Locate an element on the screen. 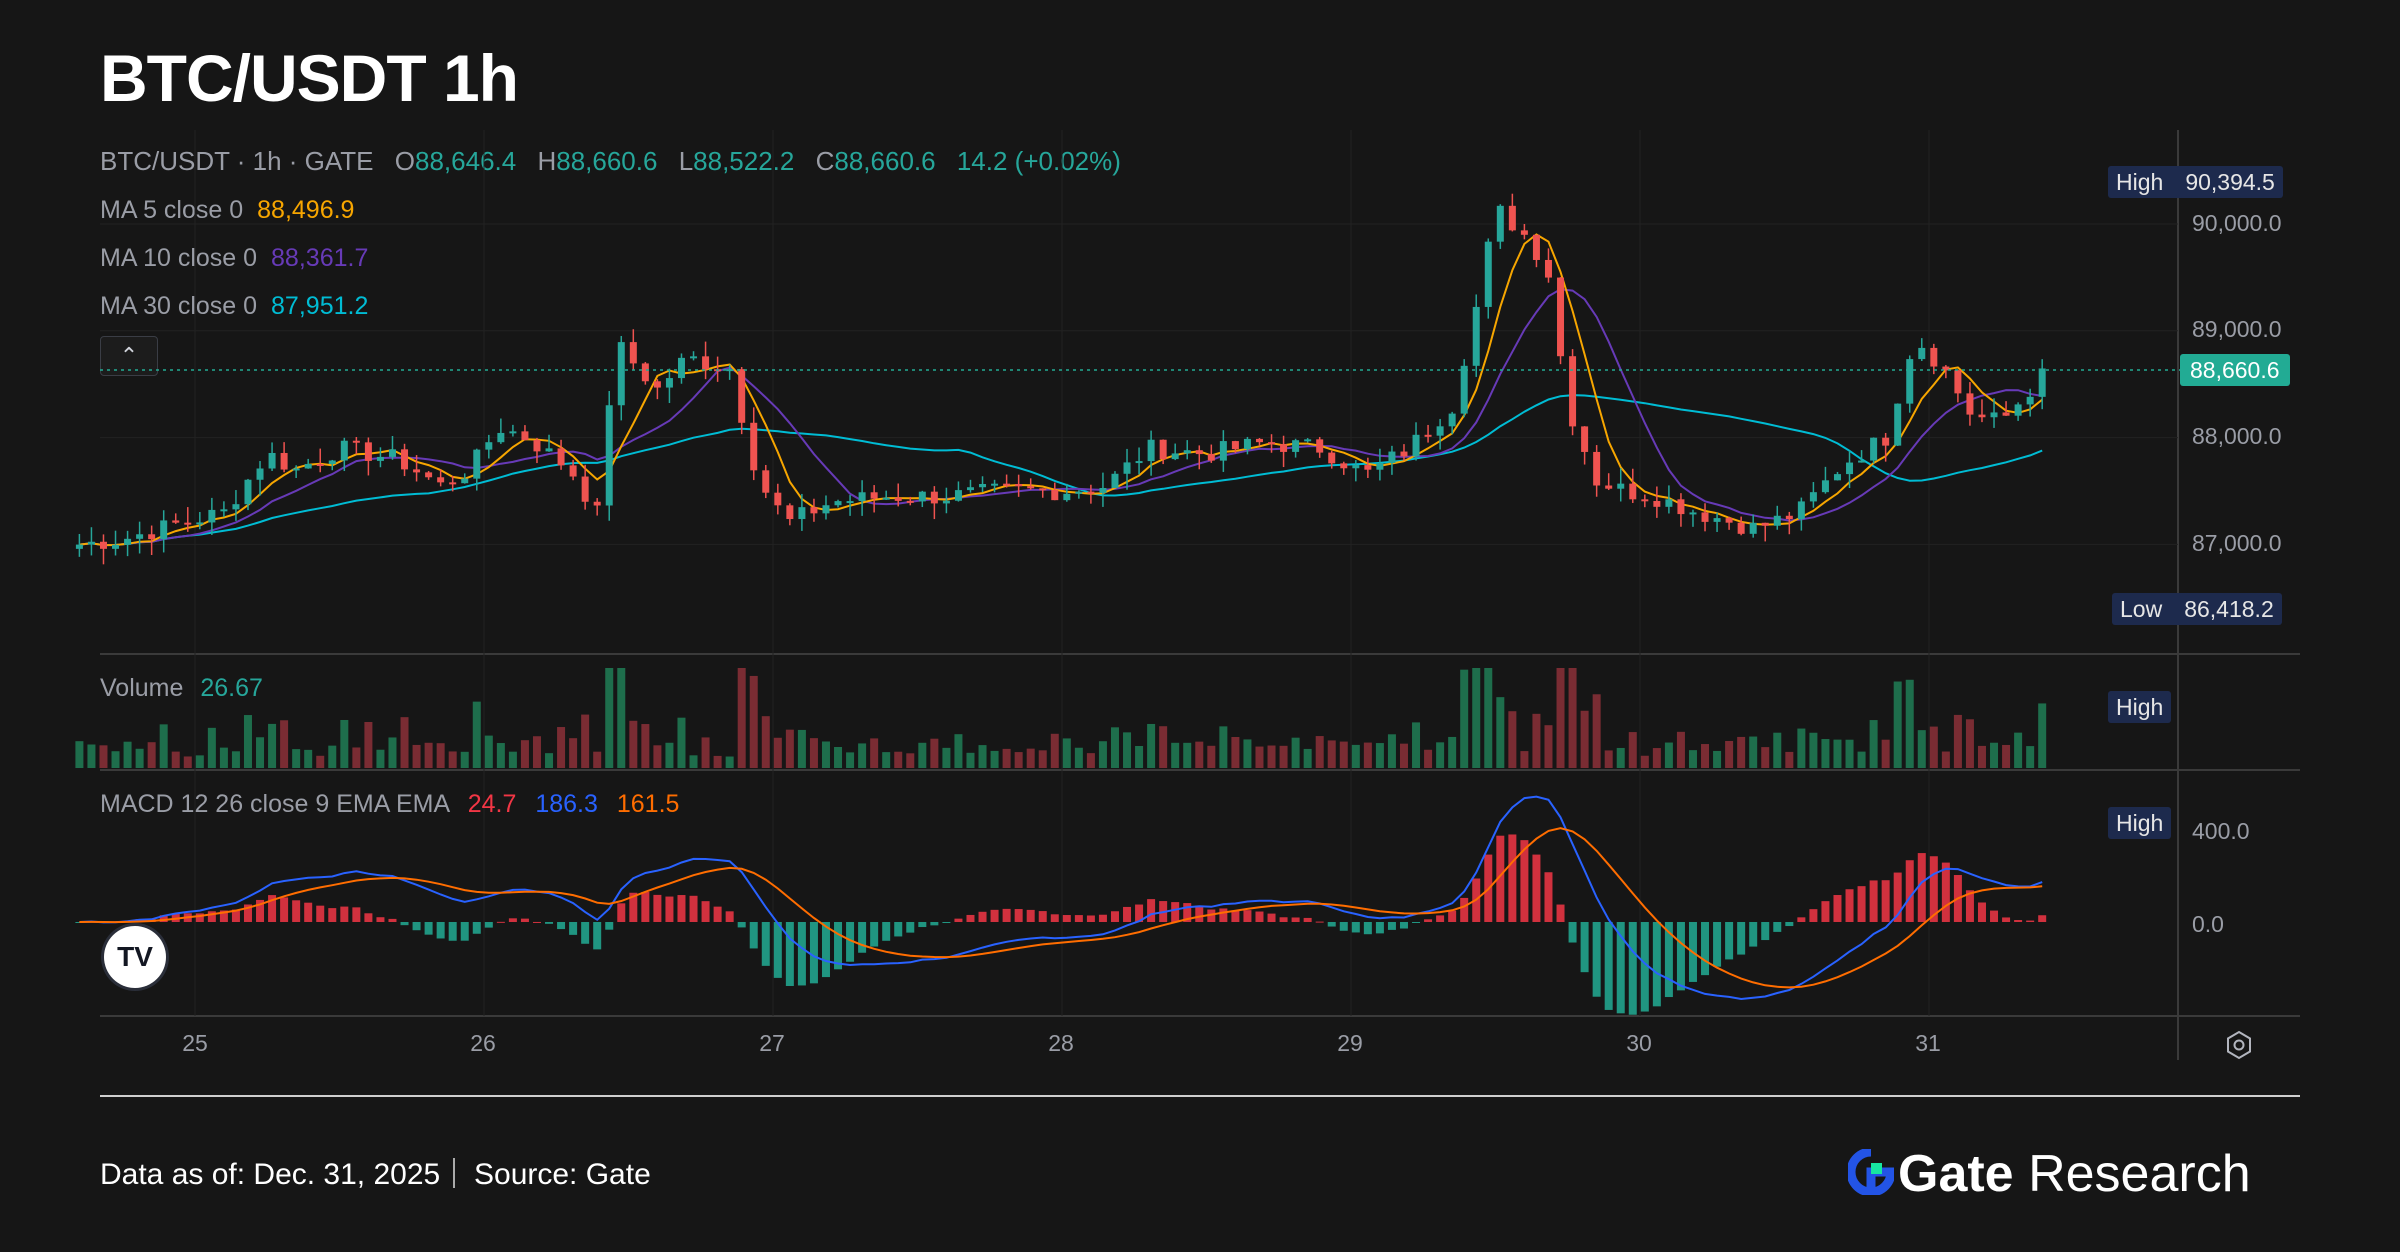  macd-high-badge: High is located at coordinates (2140, 823).